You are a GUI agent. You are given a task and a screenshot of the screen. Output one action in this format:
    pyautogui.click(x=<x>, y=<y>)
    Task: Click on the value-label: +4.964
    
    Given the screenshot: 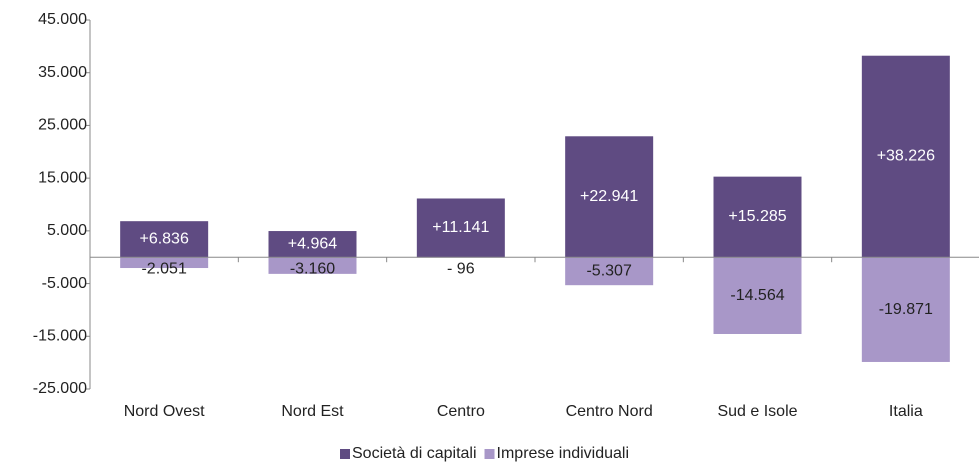 What is the action you would take?
    pyautogui.click(x=312, y=243)
    